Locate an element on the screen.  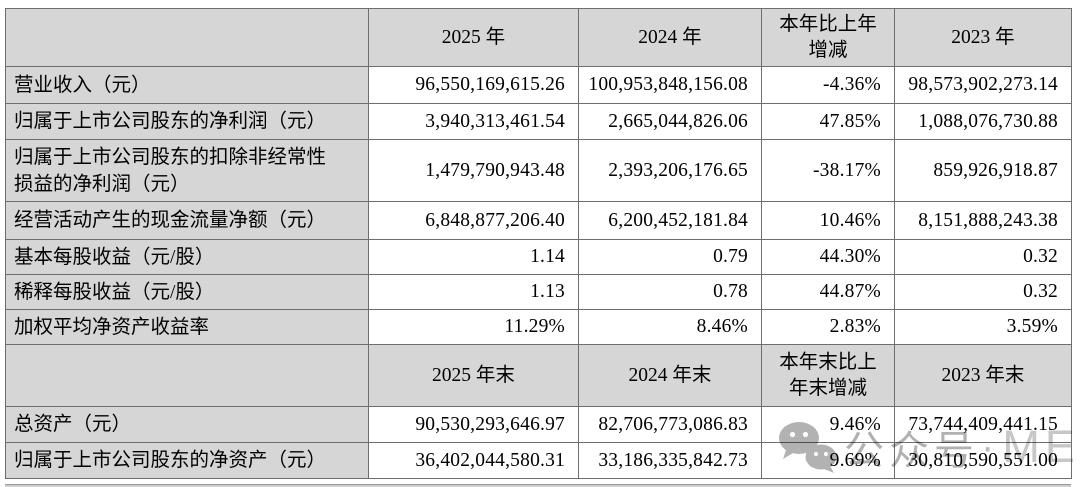
cell-2023: 8,151,888,243.38 is located at coordinates (983, 220).